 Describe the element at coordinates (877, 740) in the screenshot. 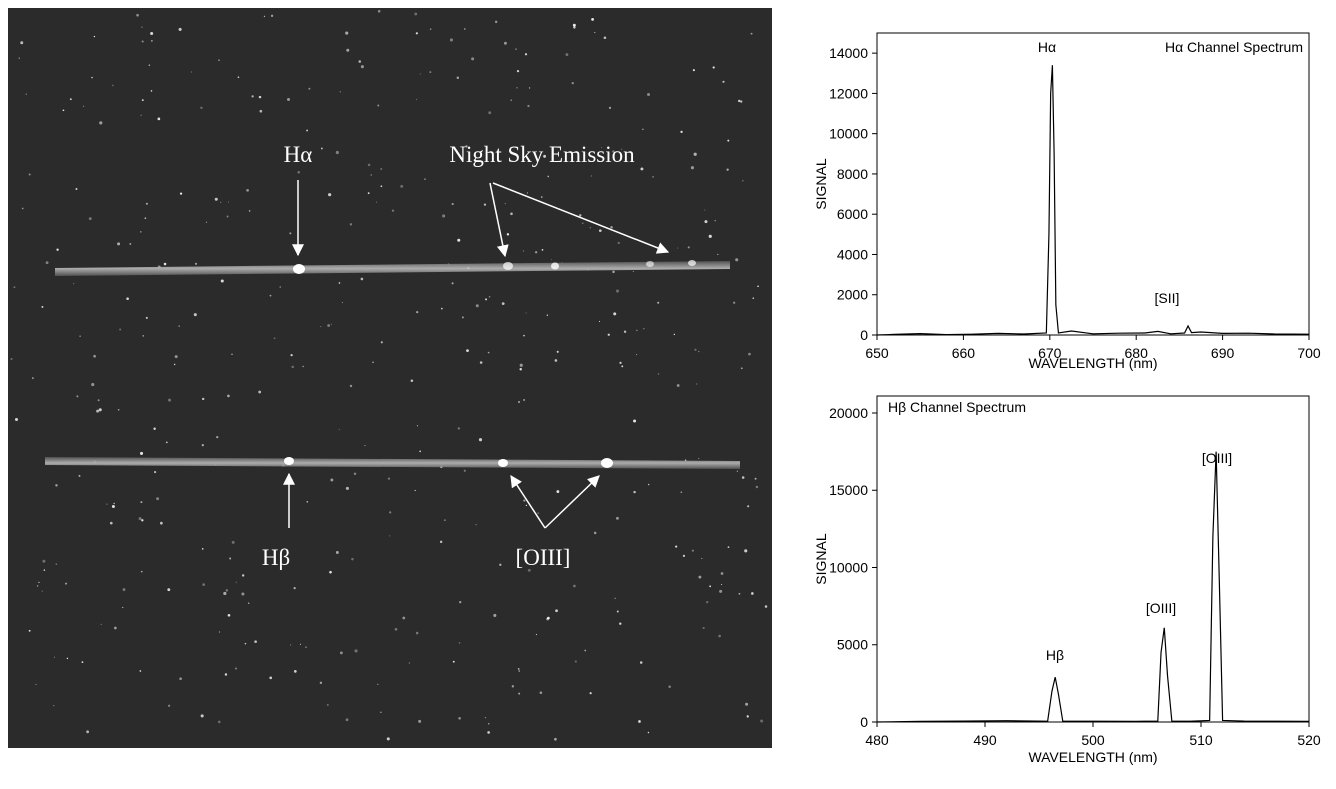

I see `x-tick-label: 480` at that location.